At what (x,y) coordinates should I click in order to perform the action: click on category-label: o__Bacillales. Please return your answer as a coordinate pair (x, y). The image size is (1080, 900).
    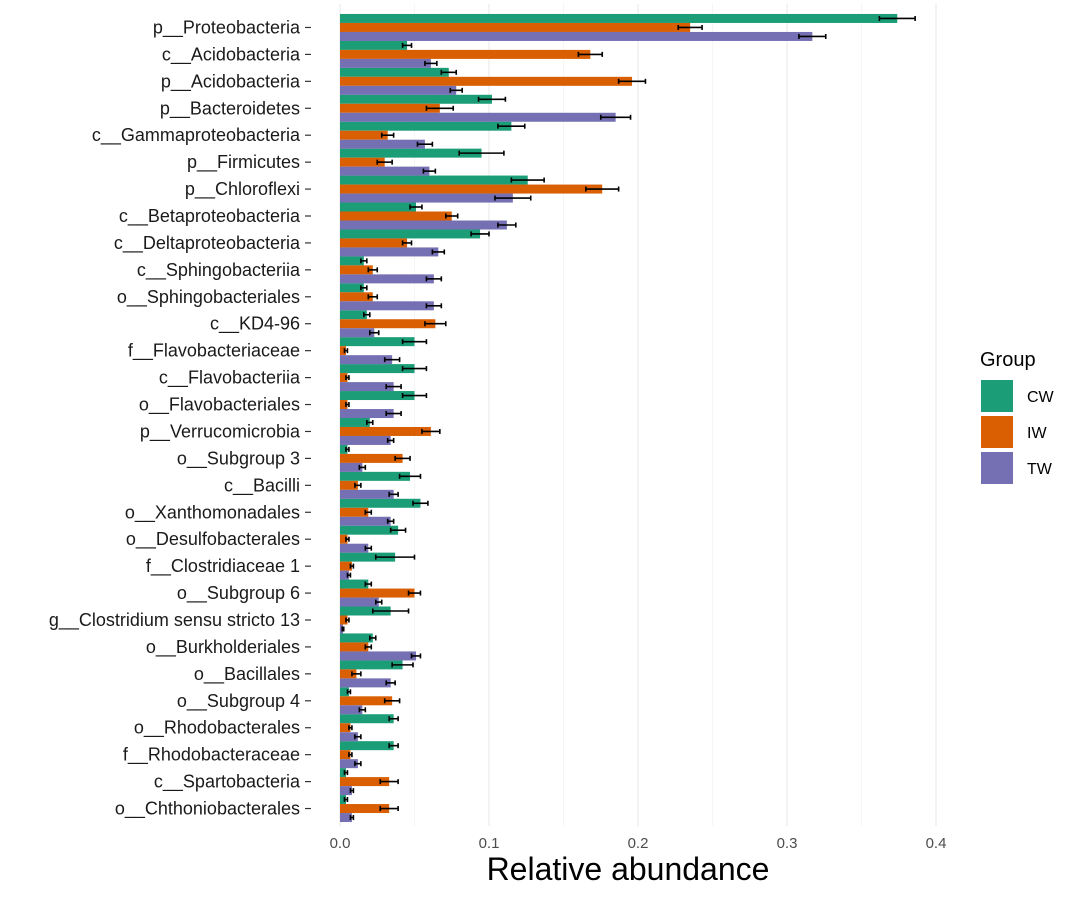
    Looking at the image, I should click on (247, 674).